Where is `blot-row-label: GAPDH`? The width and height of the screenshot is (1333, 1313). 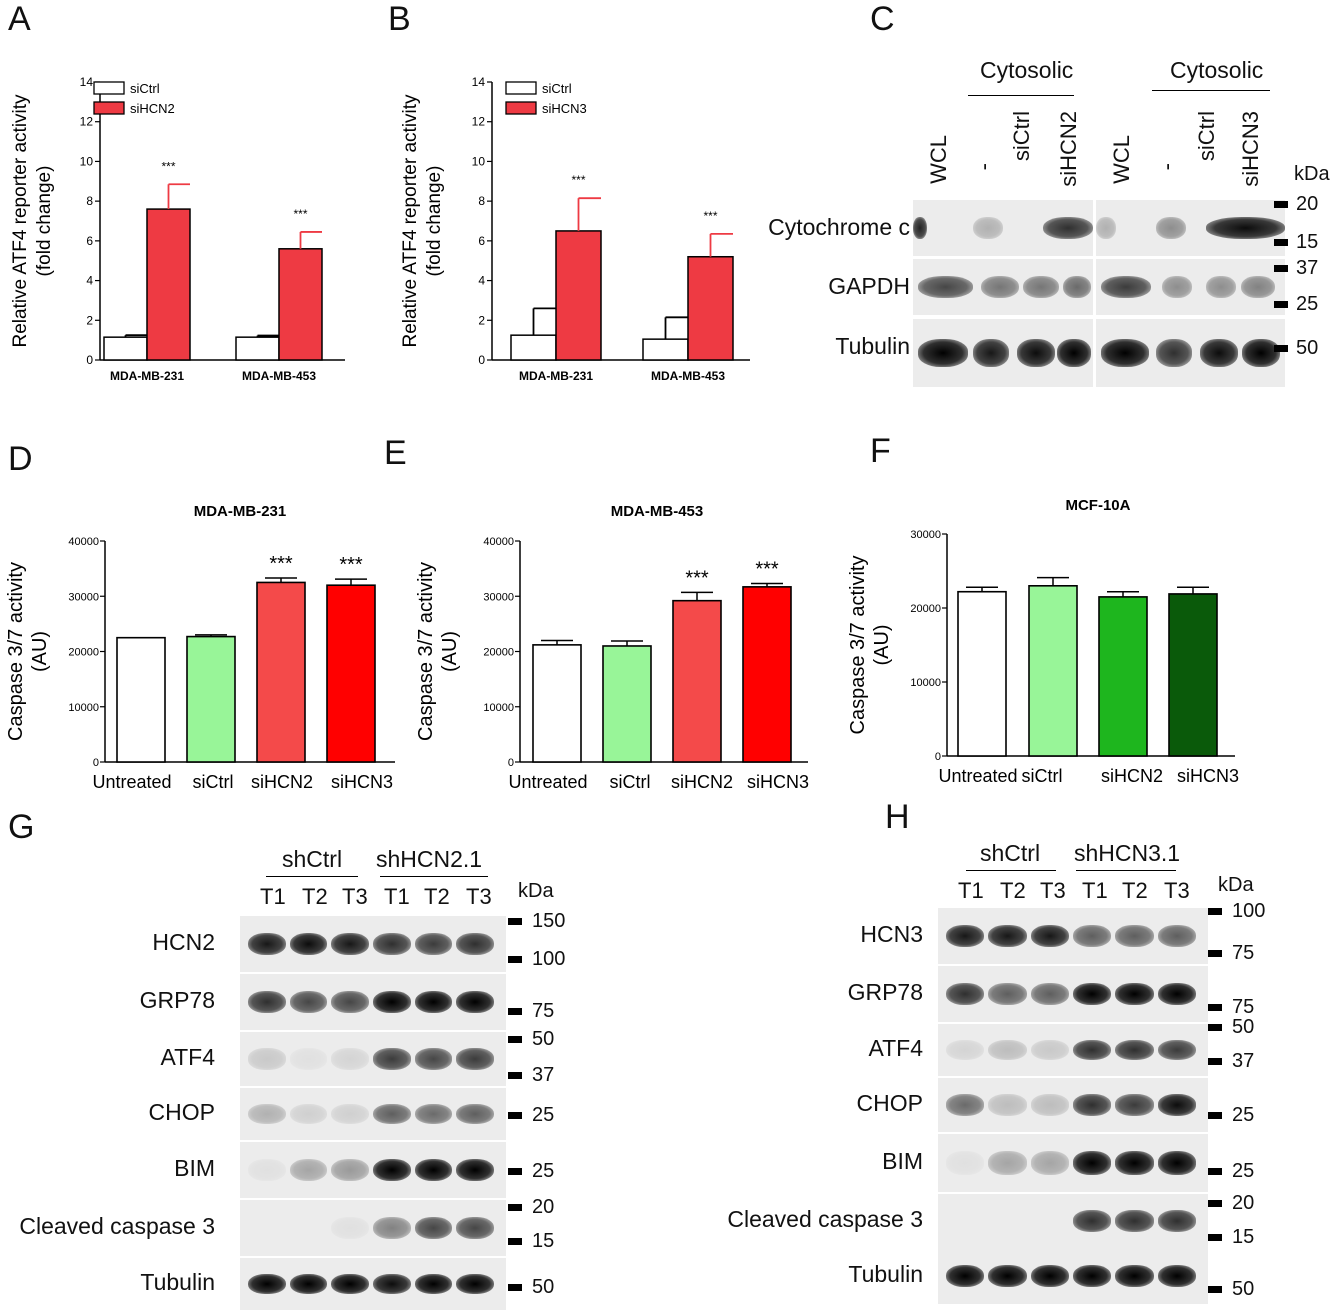 blot-row-label: GAPDH is located at coordinates (869, 286).